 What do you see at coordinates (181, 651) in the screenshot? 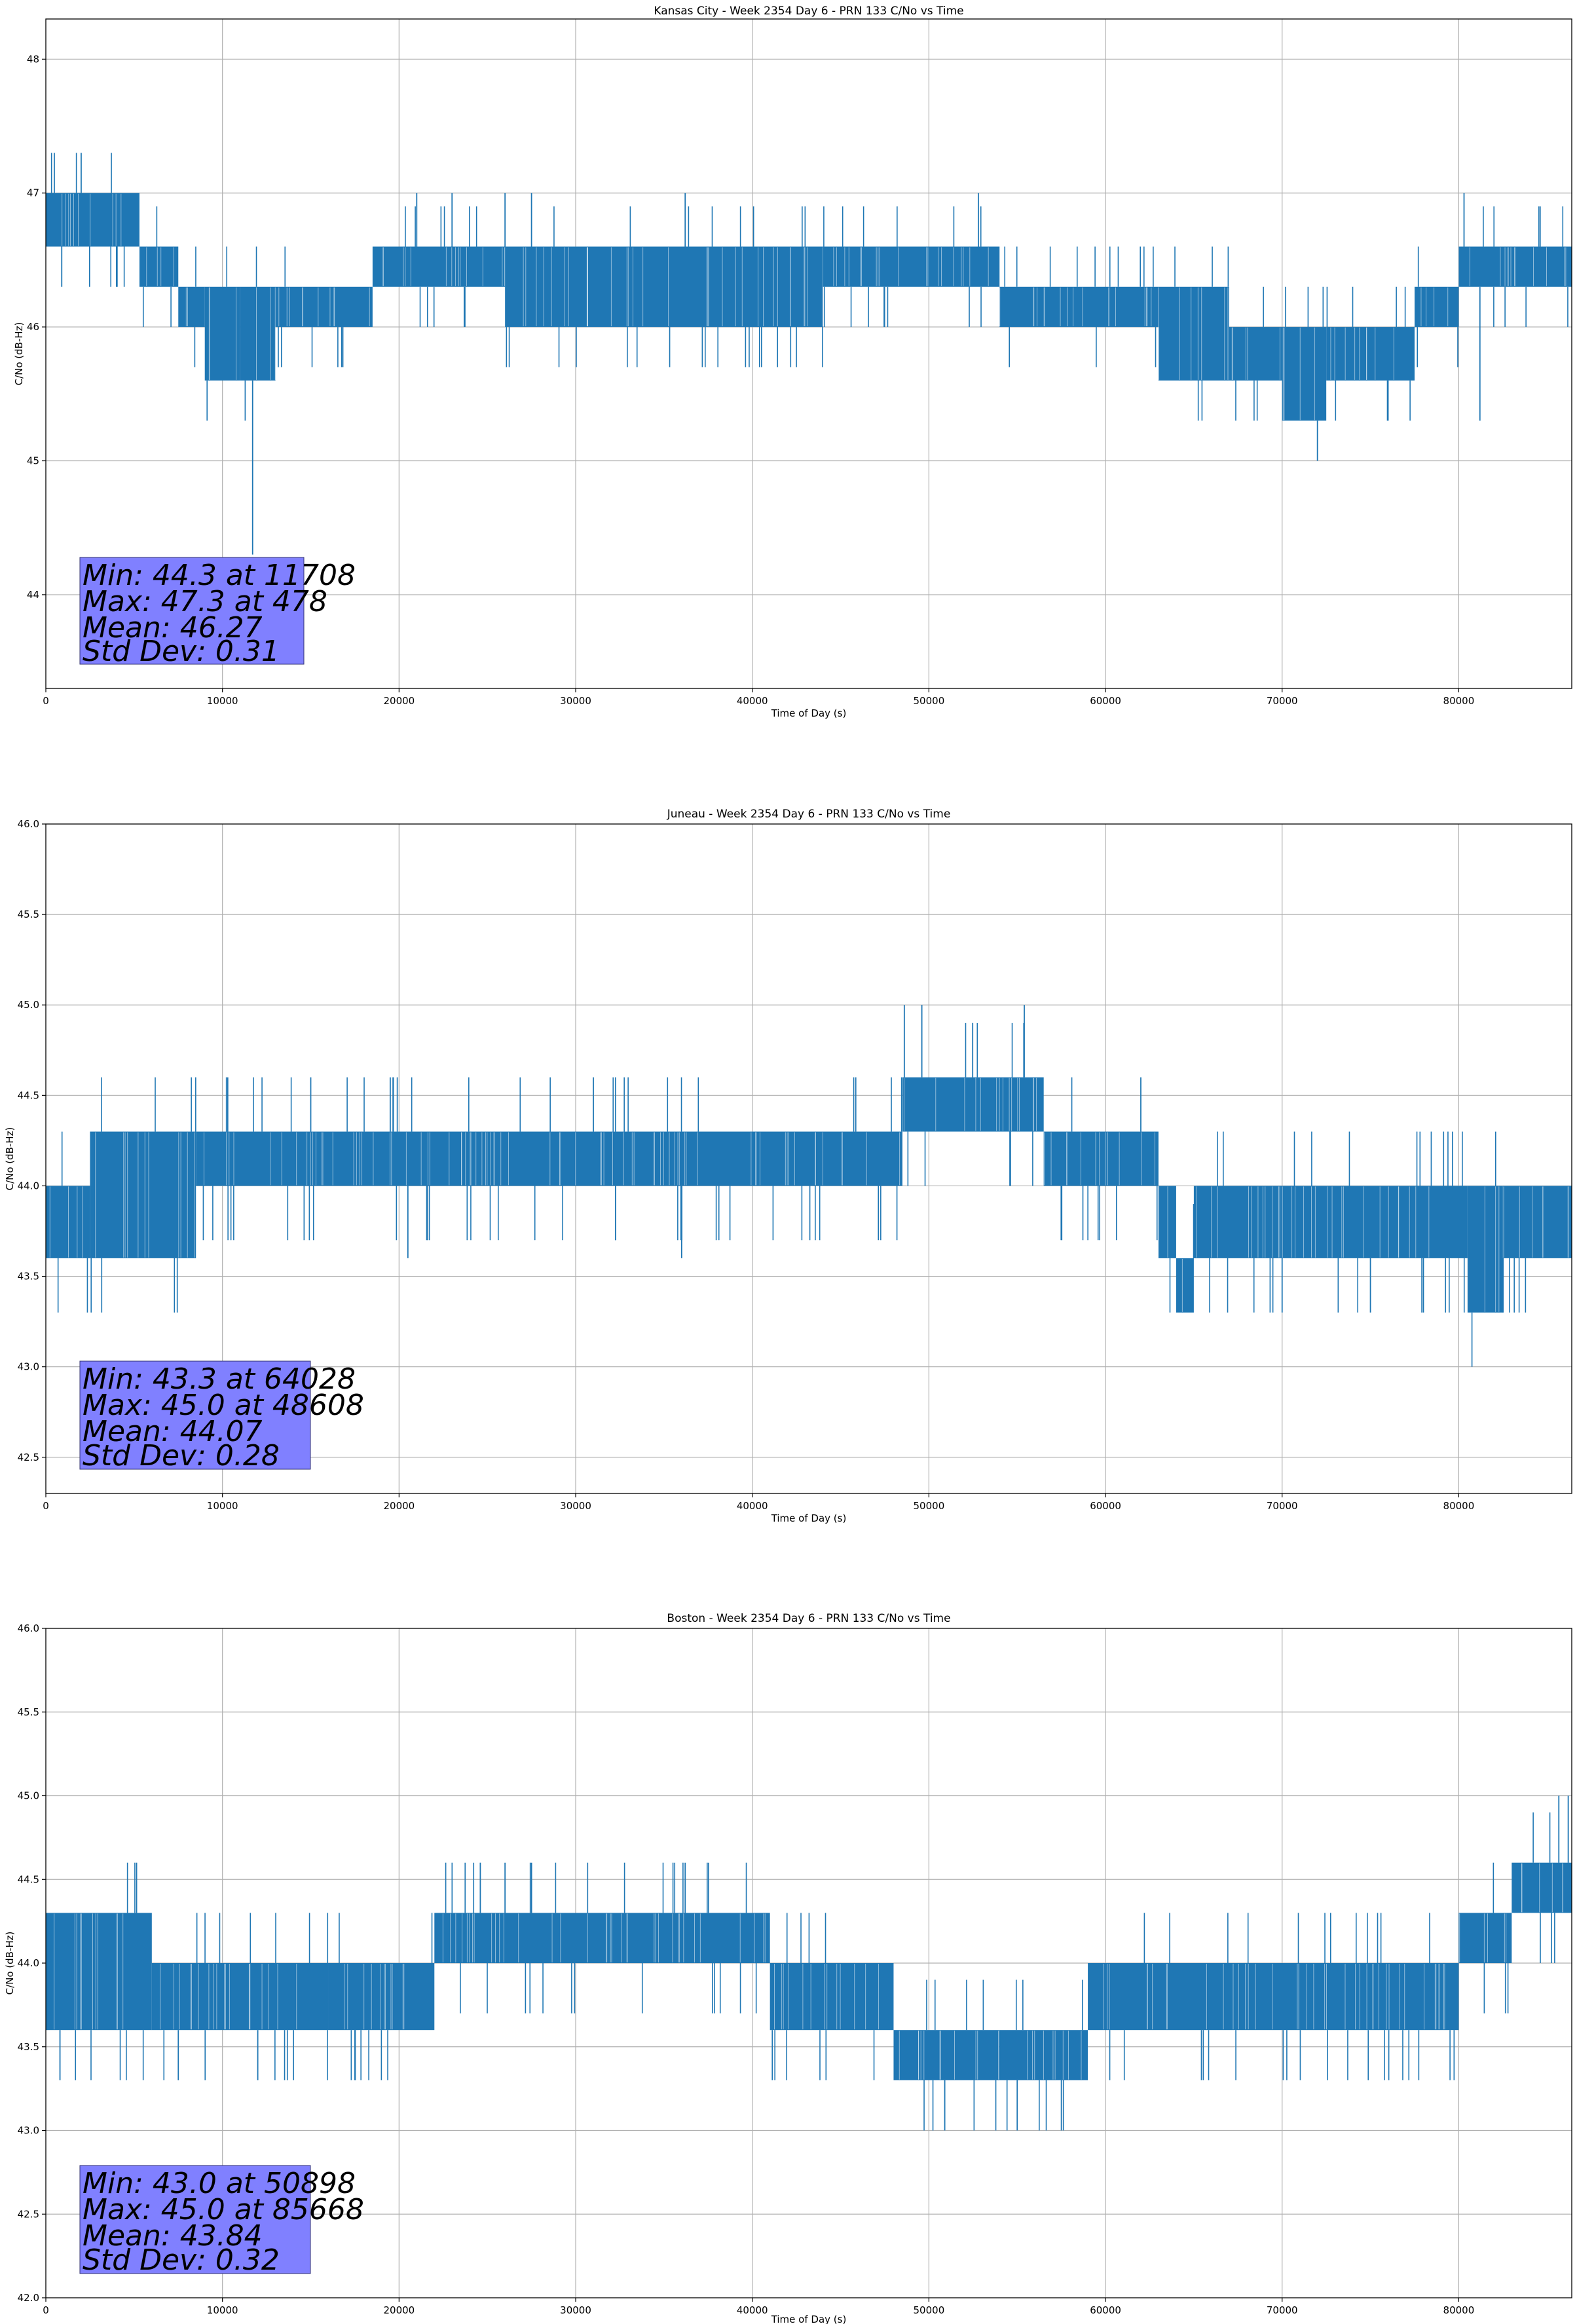
I see `stats-std: Std Dev: 0.31` at bounding box center [181, 651].